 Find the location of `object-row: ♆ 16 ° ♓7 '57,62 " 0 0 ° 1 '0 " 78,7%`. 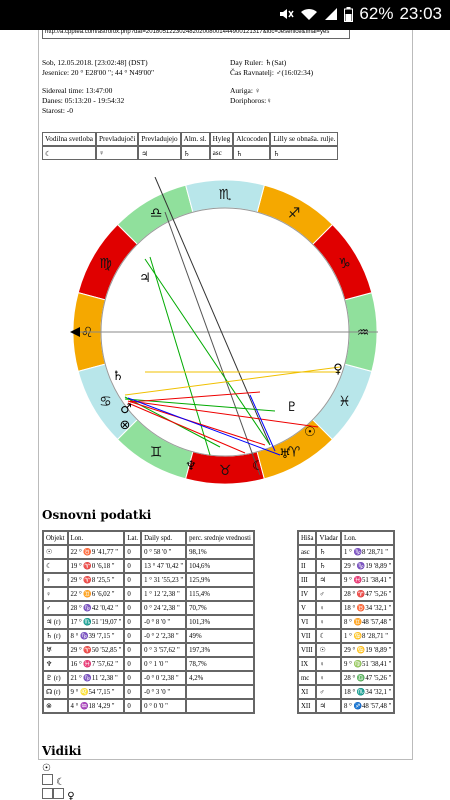

object-row: ♆ 16 ° ♓7 '57,62 " 0 0 ° 1 '0 " 78,7% is located at coordinates (148, 664).